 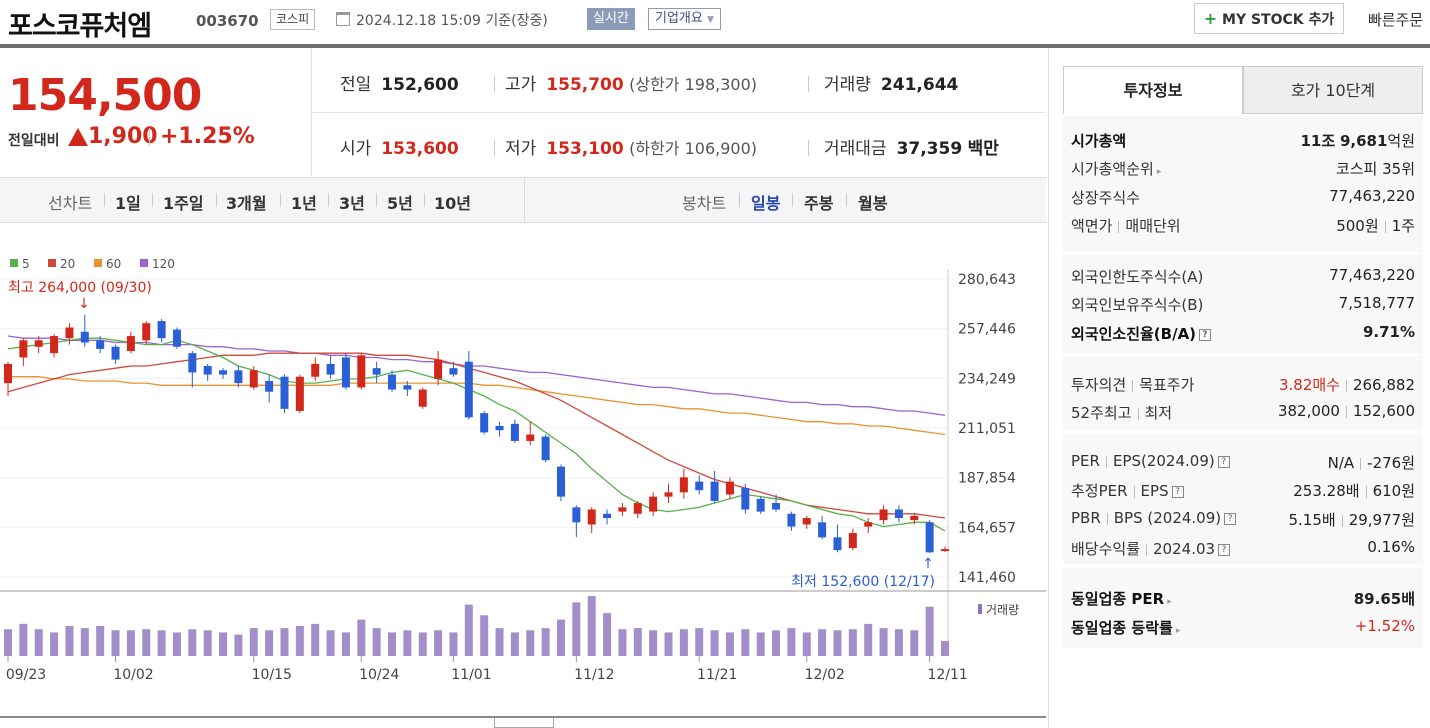 What do you see at coordinates (476, 375) in the screenshot?
I see `ma120-line` at bounding box center [476, 375].